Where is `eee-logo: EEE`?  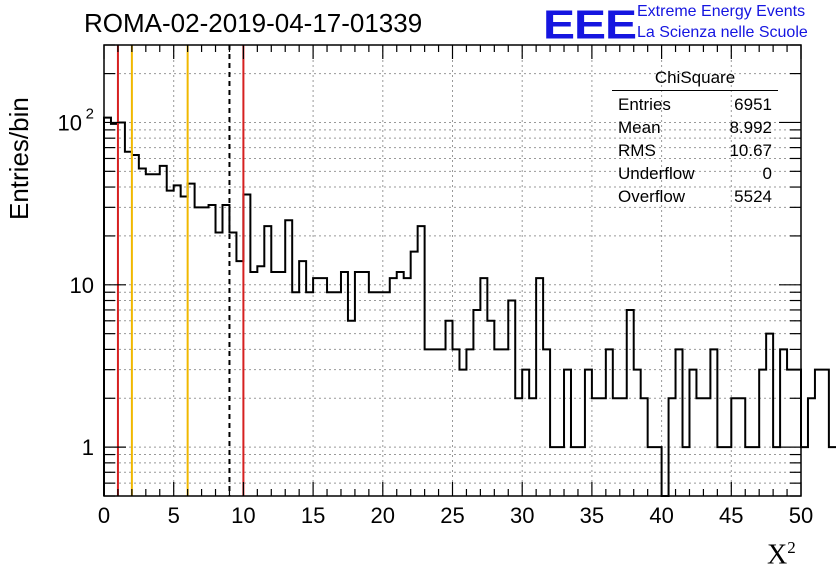
eee-logo: EEE is located at coordinates (590, 25).